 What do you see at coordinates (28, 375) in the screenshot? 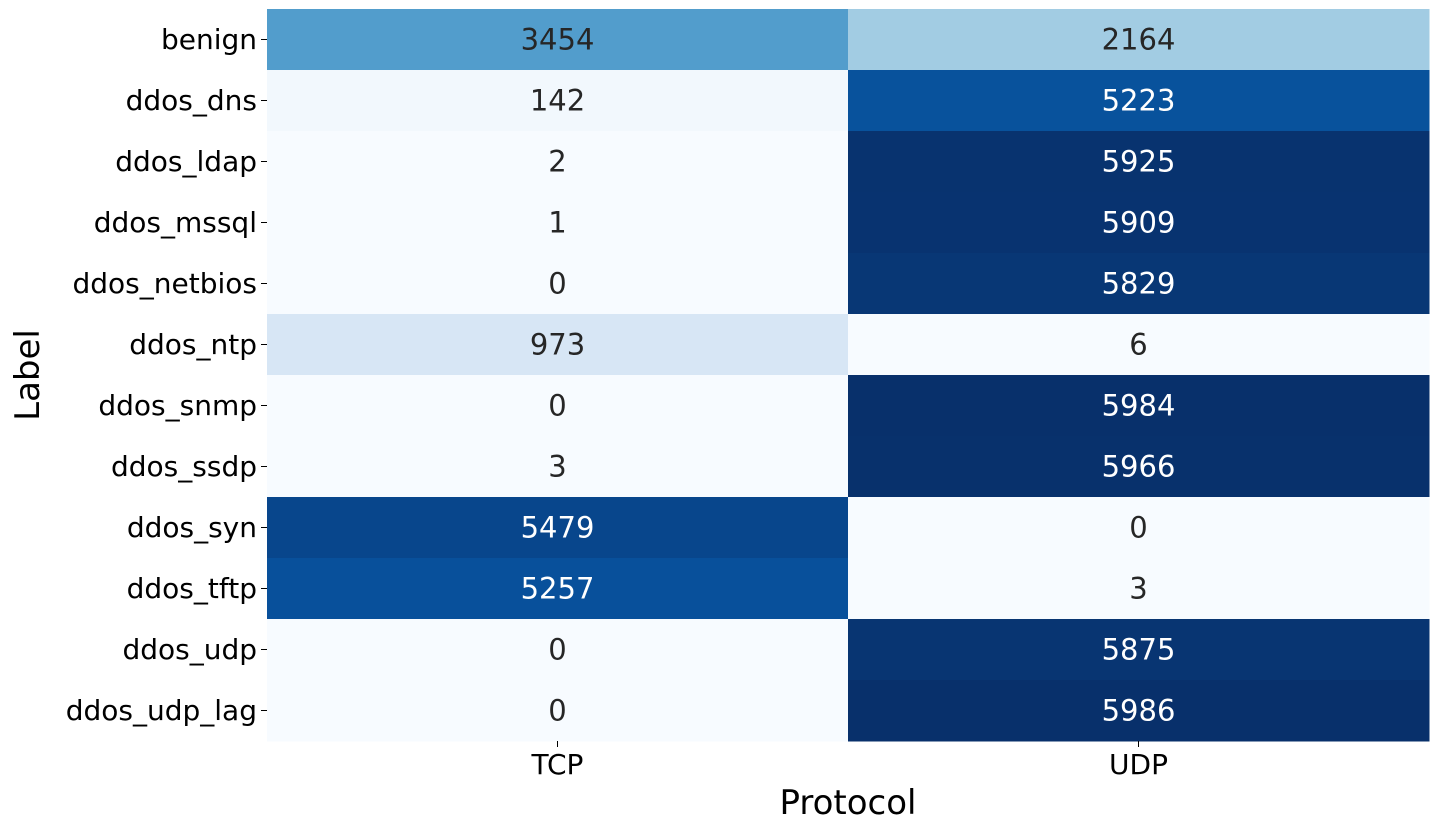
I see `y-axis-title: Label` at bounding box center [28, 375].